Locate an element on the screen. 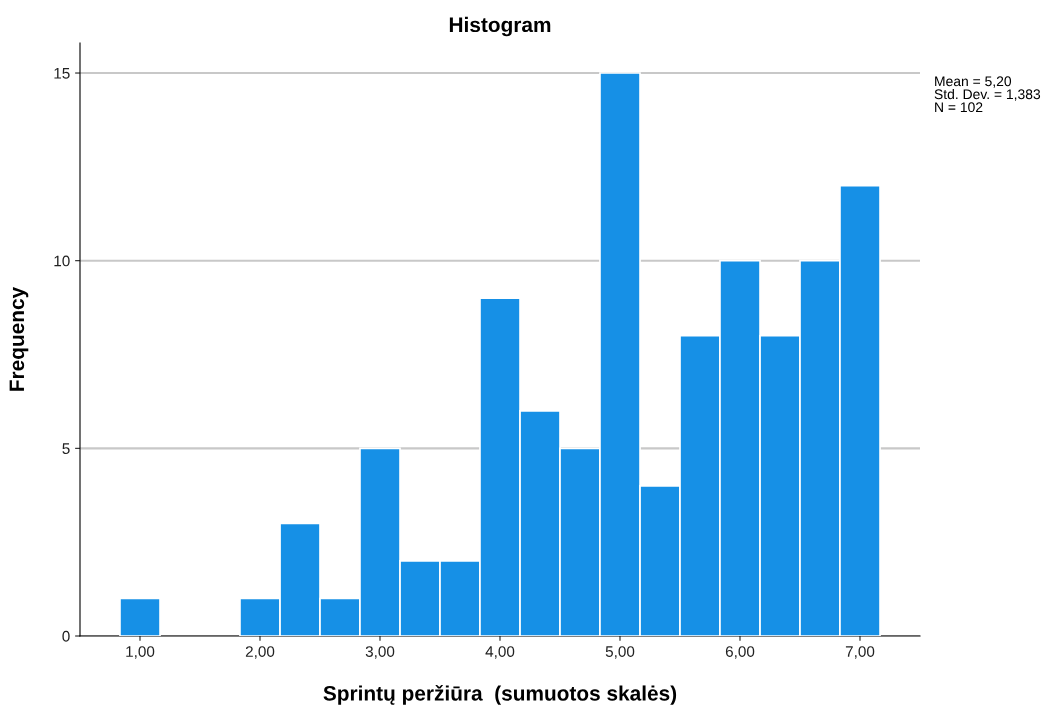 The width and height of the screenshot is (1060, 711). x-tick-label: 2,00 is located at coordinates (260, 652).